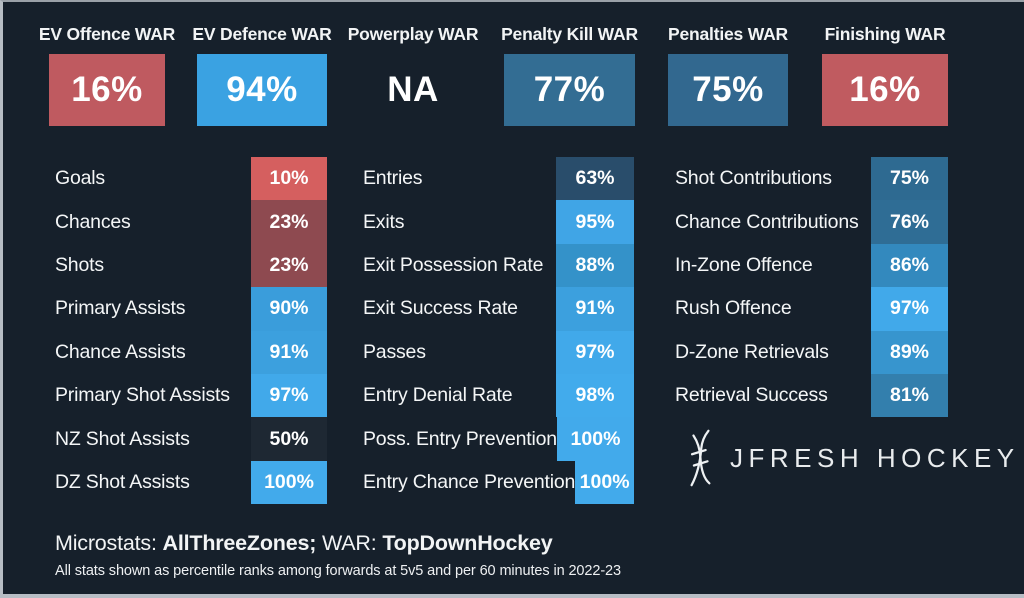 Image resolution: width=1024 pixels, height=598 pixels. Describe the element at coordinates (498, 179) in the screenshot. I see `stat-row: Entries 63%` at that location.